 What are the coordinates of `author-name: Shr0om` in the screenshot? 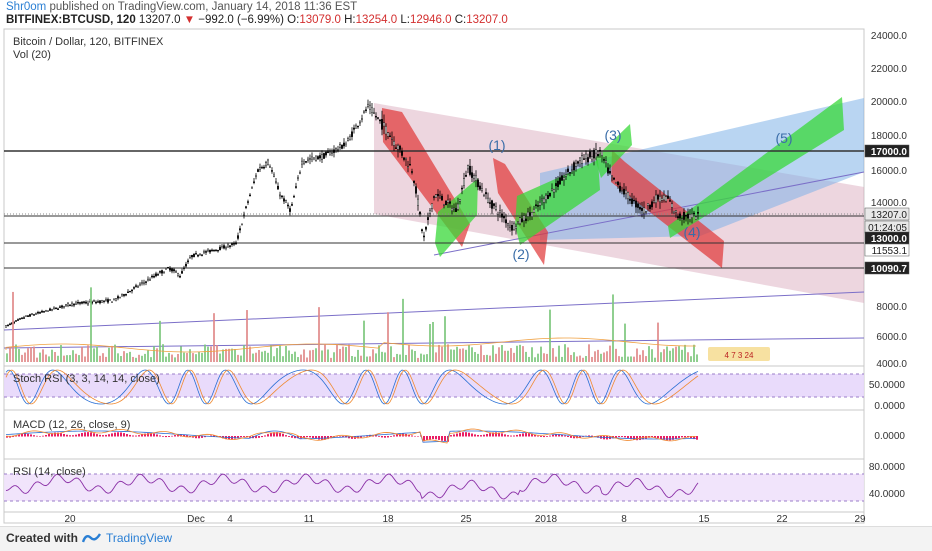 It's located at (26, 7).